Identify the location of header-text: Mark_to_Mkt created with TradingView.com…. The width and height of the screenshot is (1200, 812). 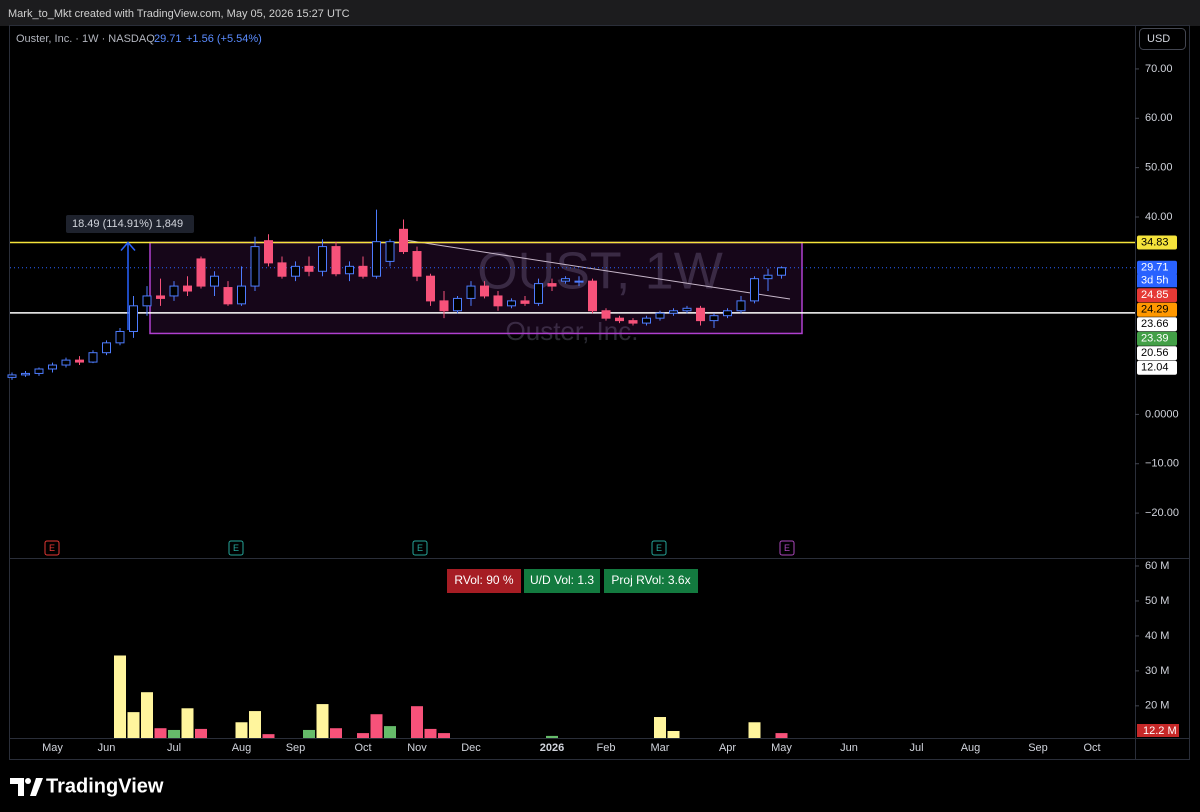
(179, 14).